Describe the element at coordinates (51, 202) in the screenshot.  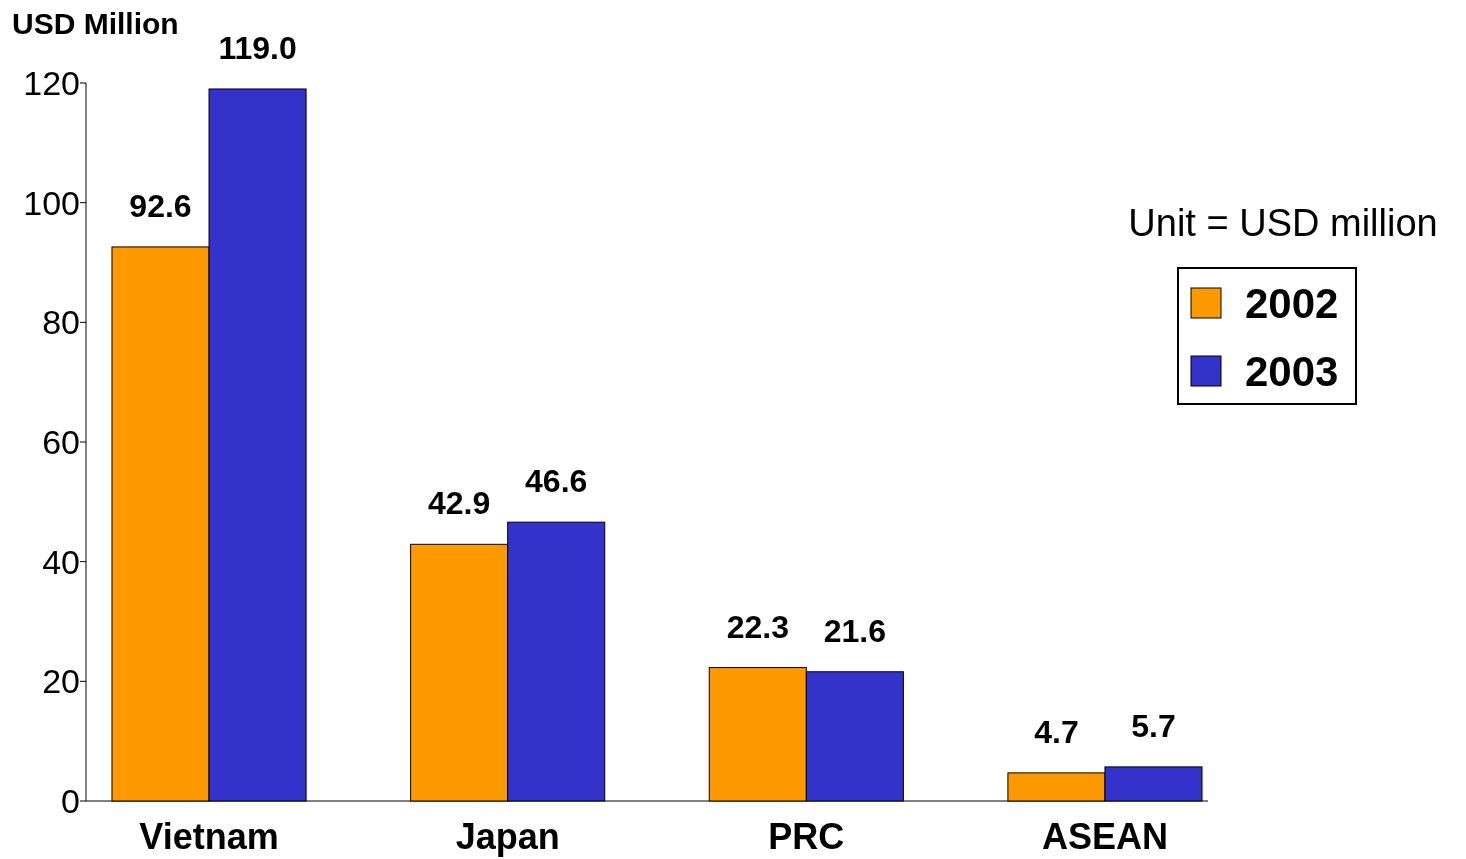
I see `y-tick-label: 100` at that location.